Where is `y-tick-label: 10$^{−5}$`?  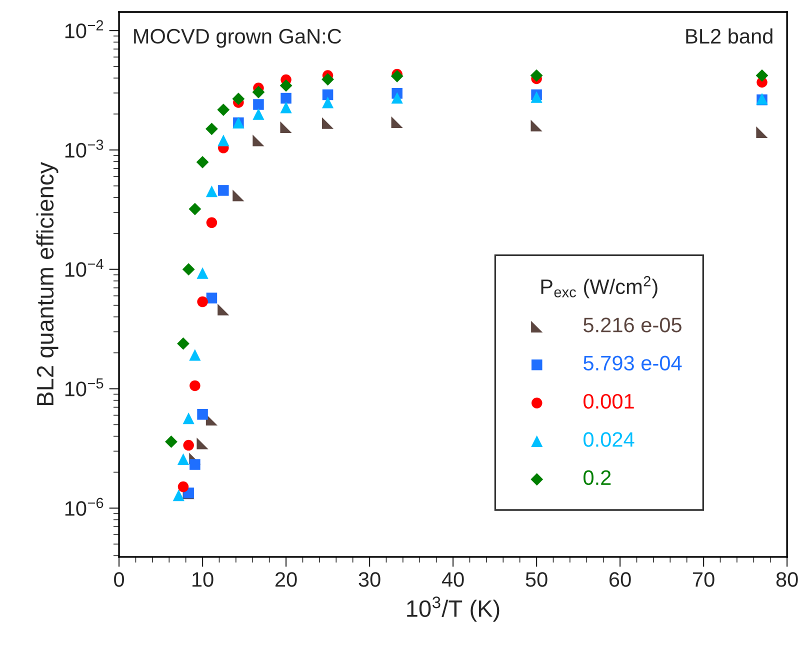 y-tick-label: 10$^{−5}$ is located at coordinates (84, 387).